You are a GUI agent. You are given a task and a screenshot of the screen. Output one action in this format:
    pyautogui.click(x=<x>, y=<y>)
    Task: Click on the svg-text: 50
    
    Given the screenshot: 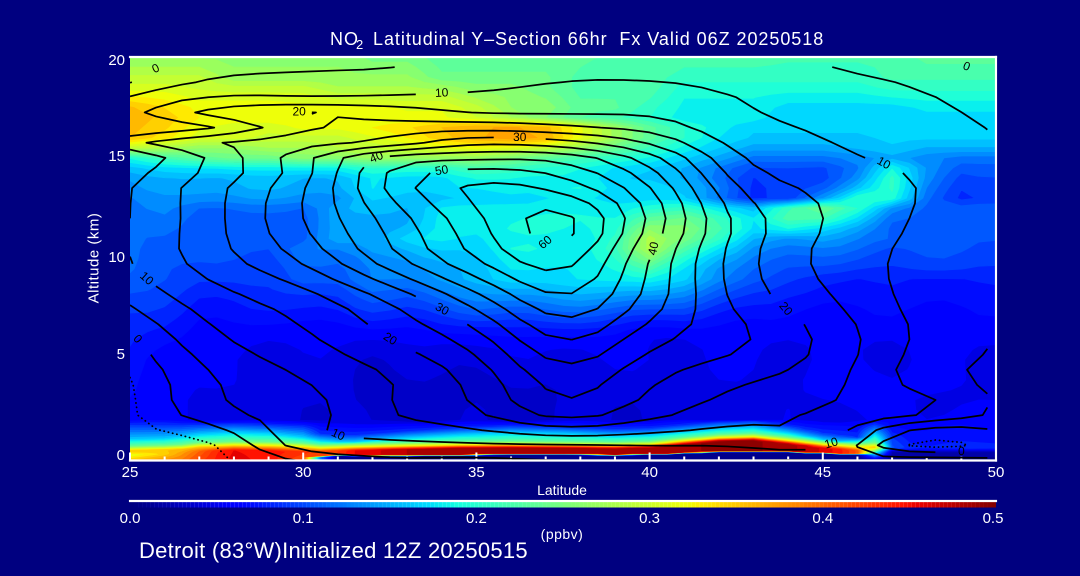 What is the action you would take?
    pyautogui.click(x=442, y=170)
    